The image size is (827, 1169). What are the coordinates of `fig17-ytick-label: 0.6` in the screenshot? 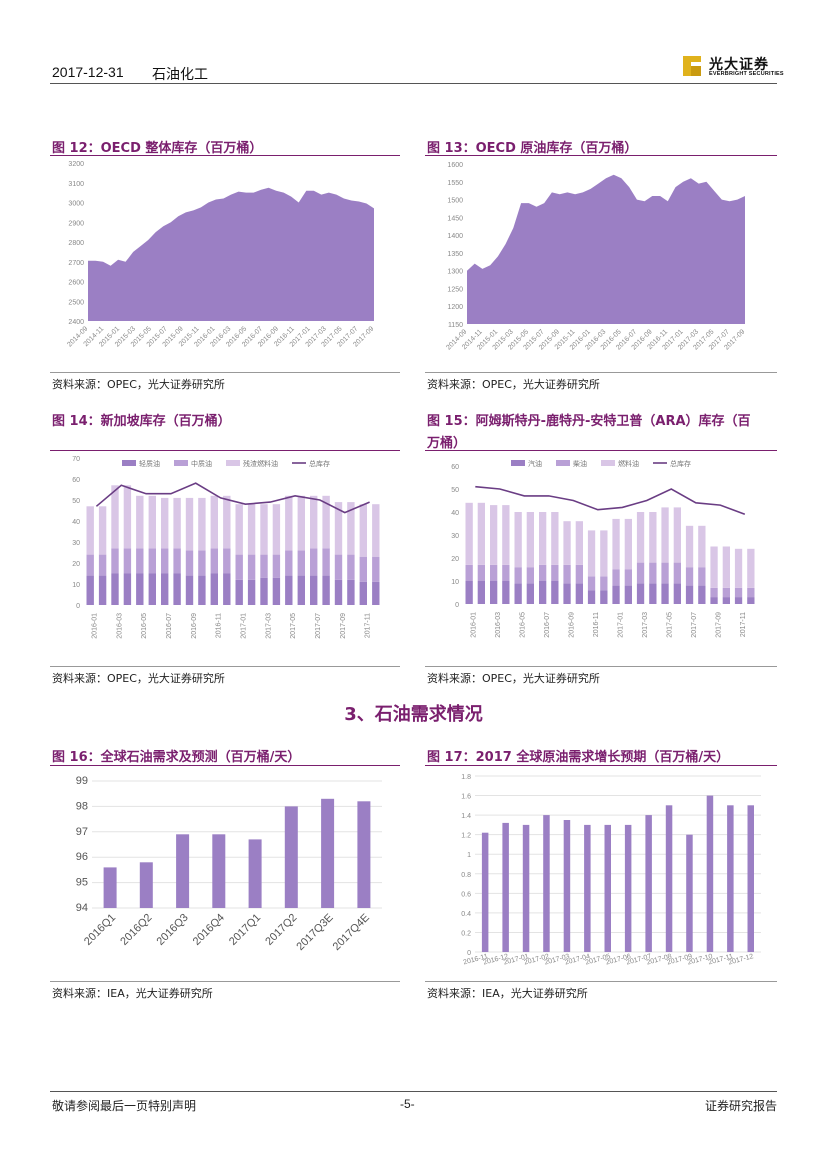 It's located at (466, 894).